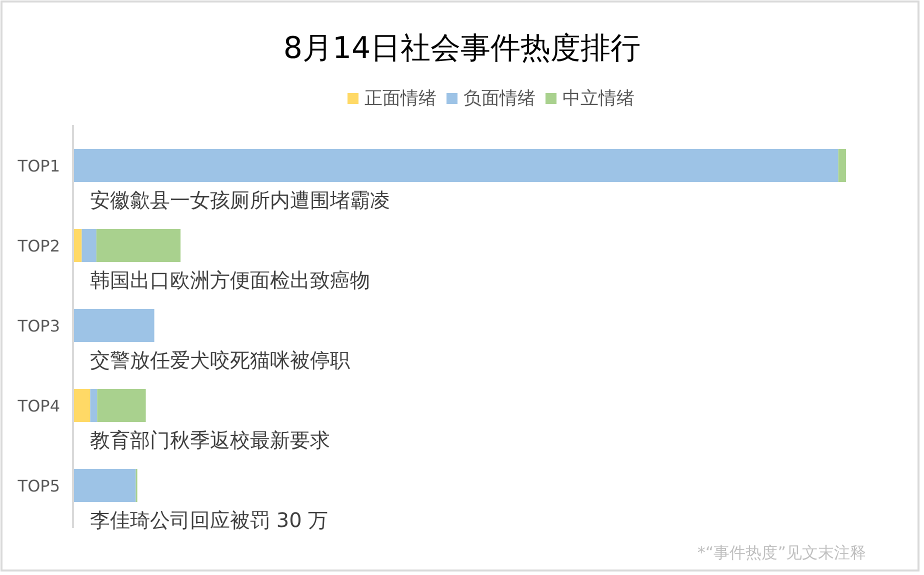 This screenshot has height=575, width=924. What do you see at coordinates (400, 98) in the screenshot?
I see `legend-label: 正面情绪` at bounding box center [400, 98].